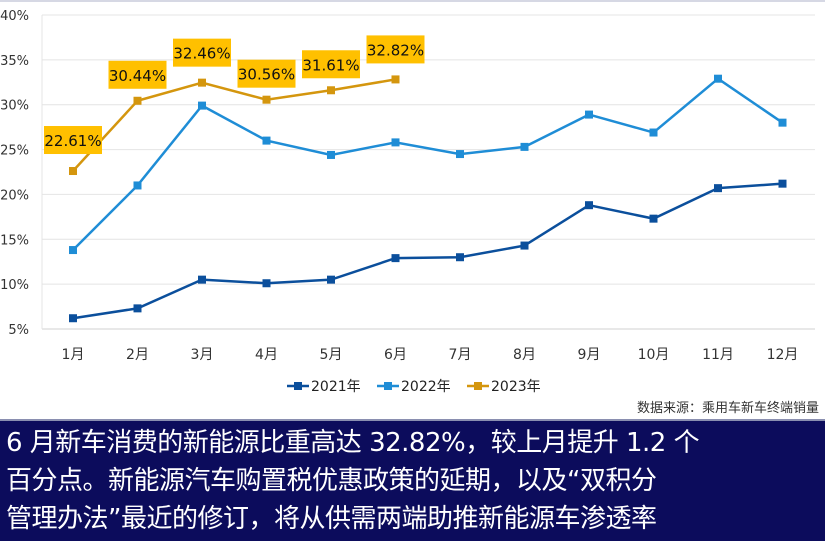 The width and height of the screenshot is (825, 541). Describe the element at coordinates (353, 443) in the screenshot. I see `caption-line: 6 月新车消费的新能源比重高达 32.82%，较上月提升 1.2 个` at that location.